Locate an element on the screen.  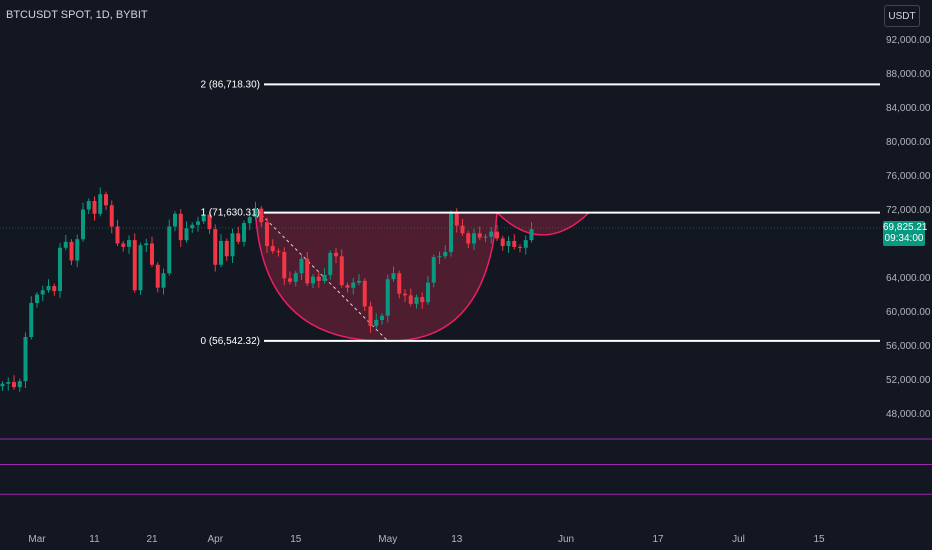
y-tick-label: 80,000.00 is located at coordinates (908, 142).